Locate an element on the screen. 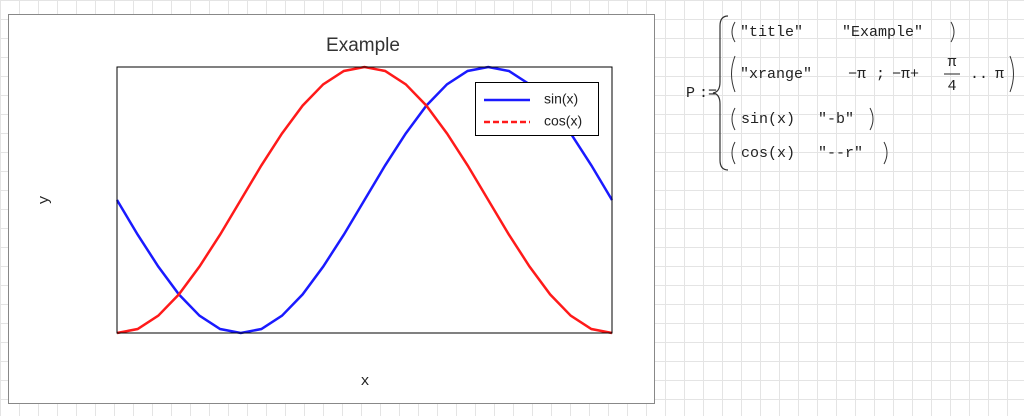  formula-text: "Example" is located at coordinates (882, 32).